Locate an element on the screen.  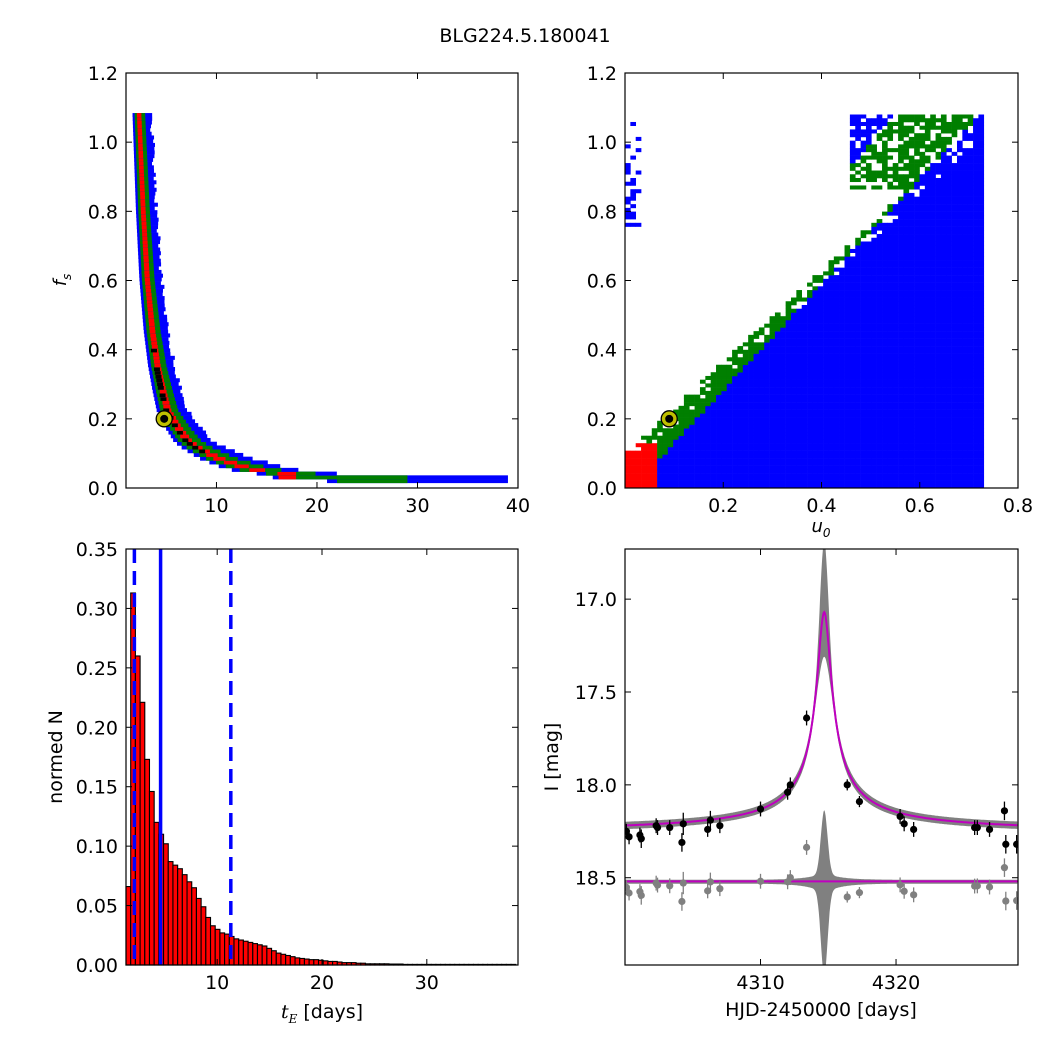
te-histogram-bar is located at coordinates (142, 833).